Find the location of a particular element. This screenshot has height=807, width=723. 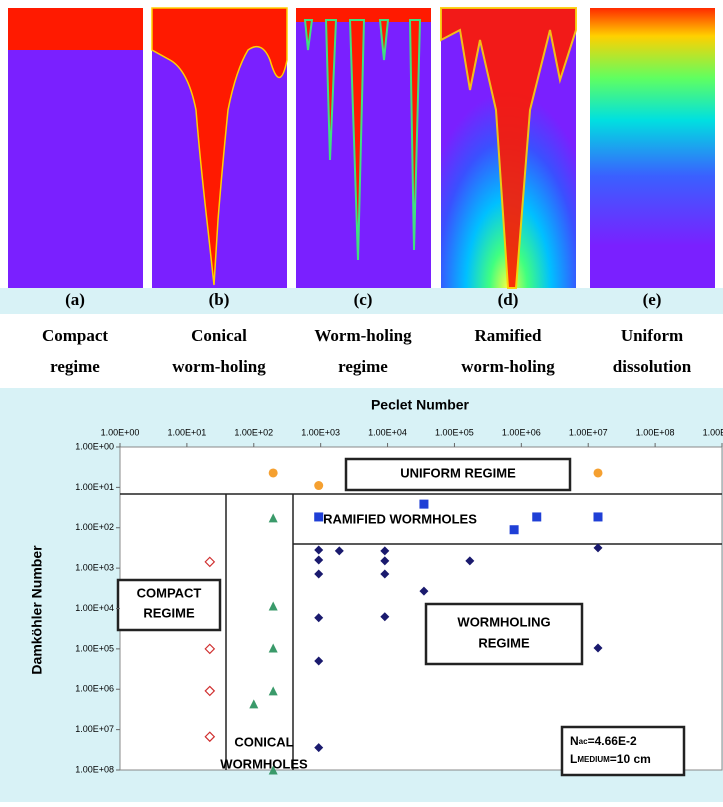

x-tick-label: 1.00E+01 is located at coordinates (186, 432).